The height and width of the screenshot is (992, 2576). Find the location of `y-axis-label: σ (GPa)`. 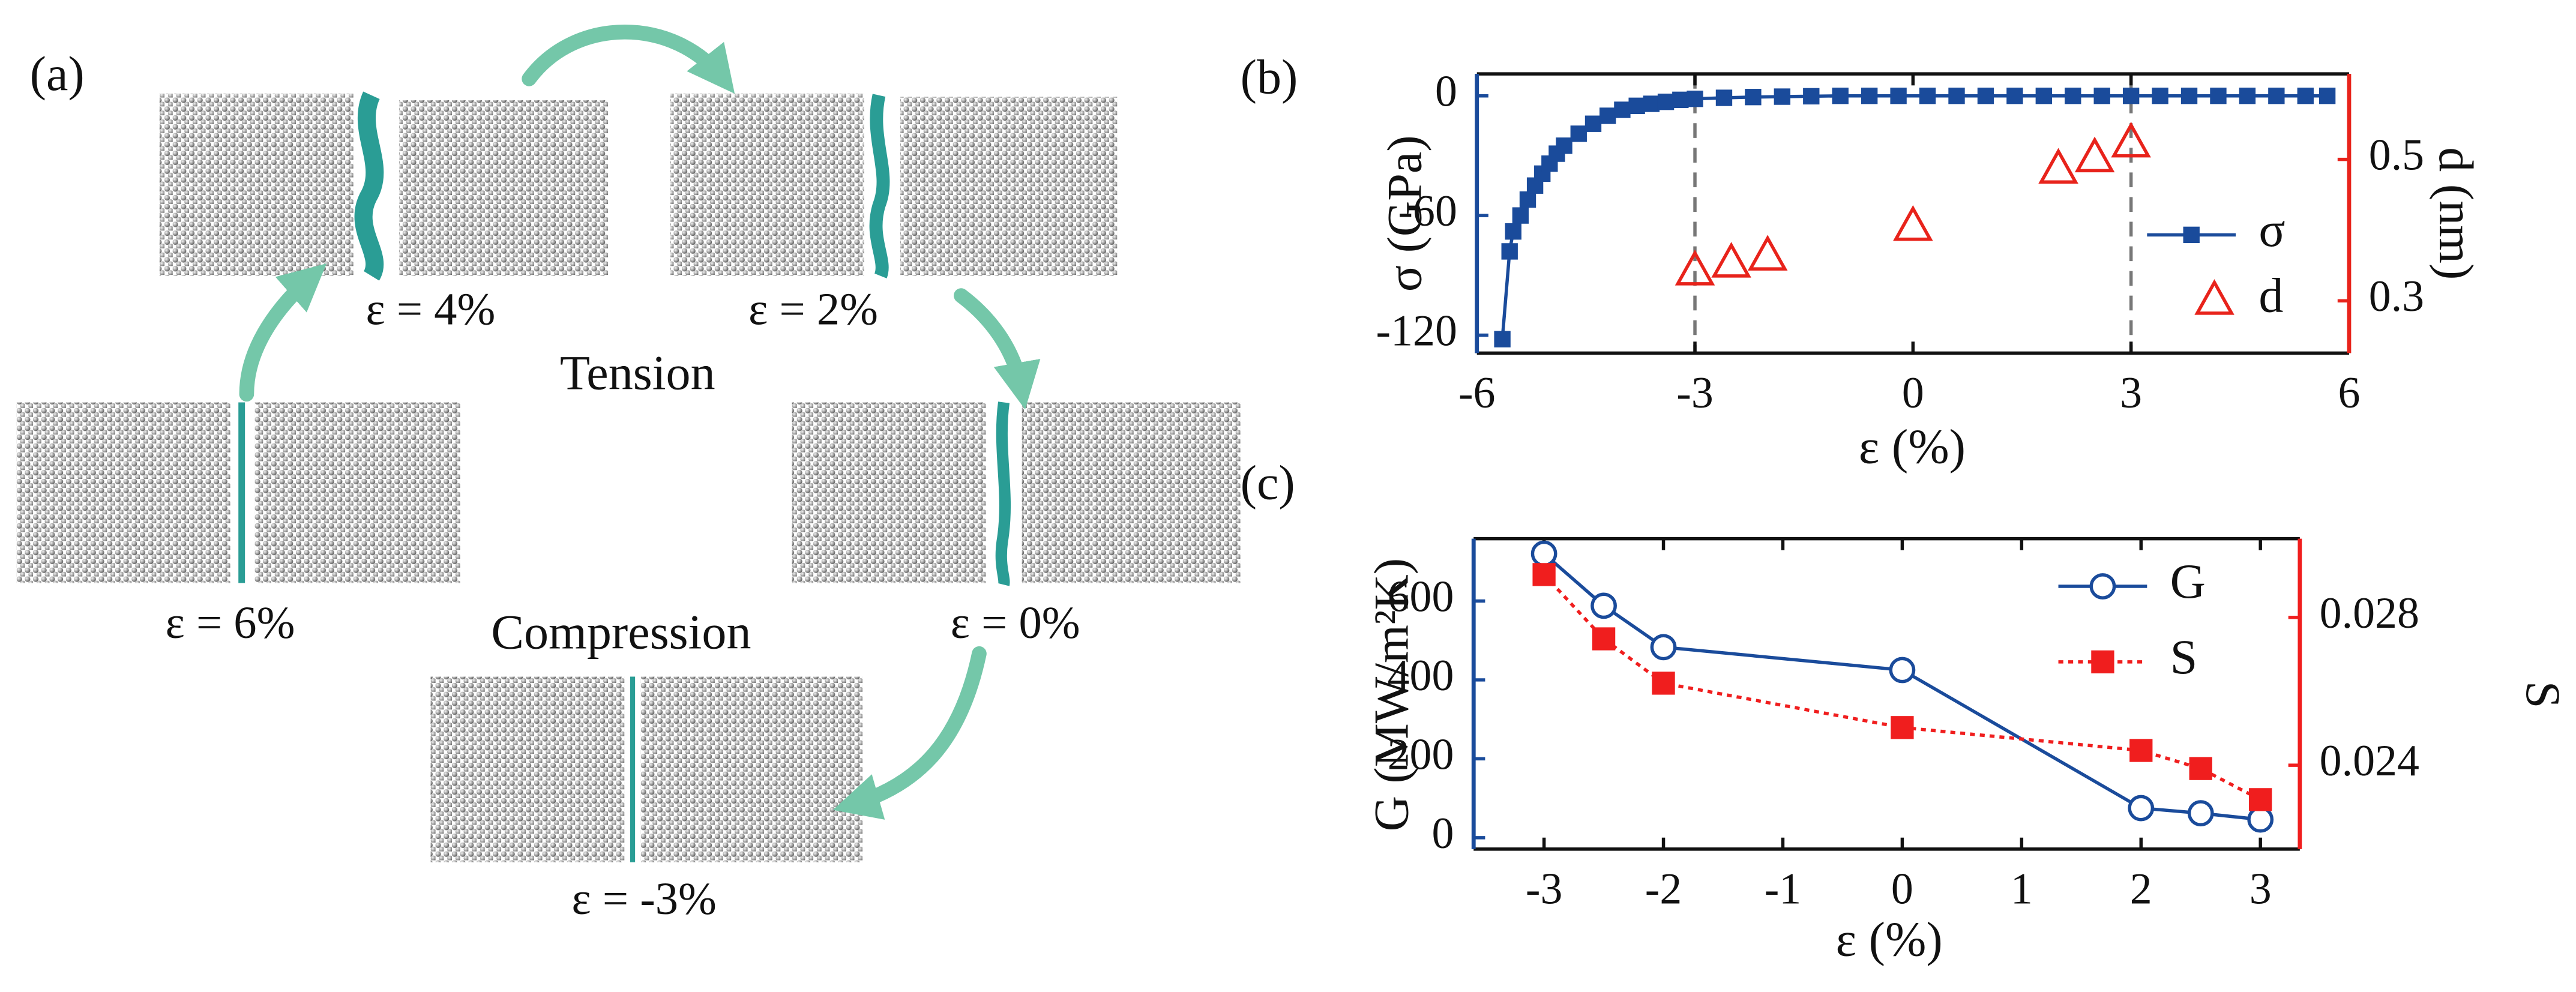

y-axis-label: σ (GPa) is located at coordinates (1404, 213).